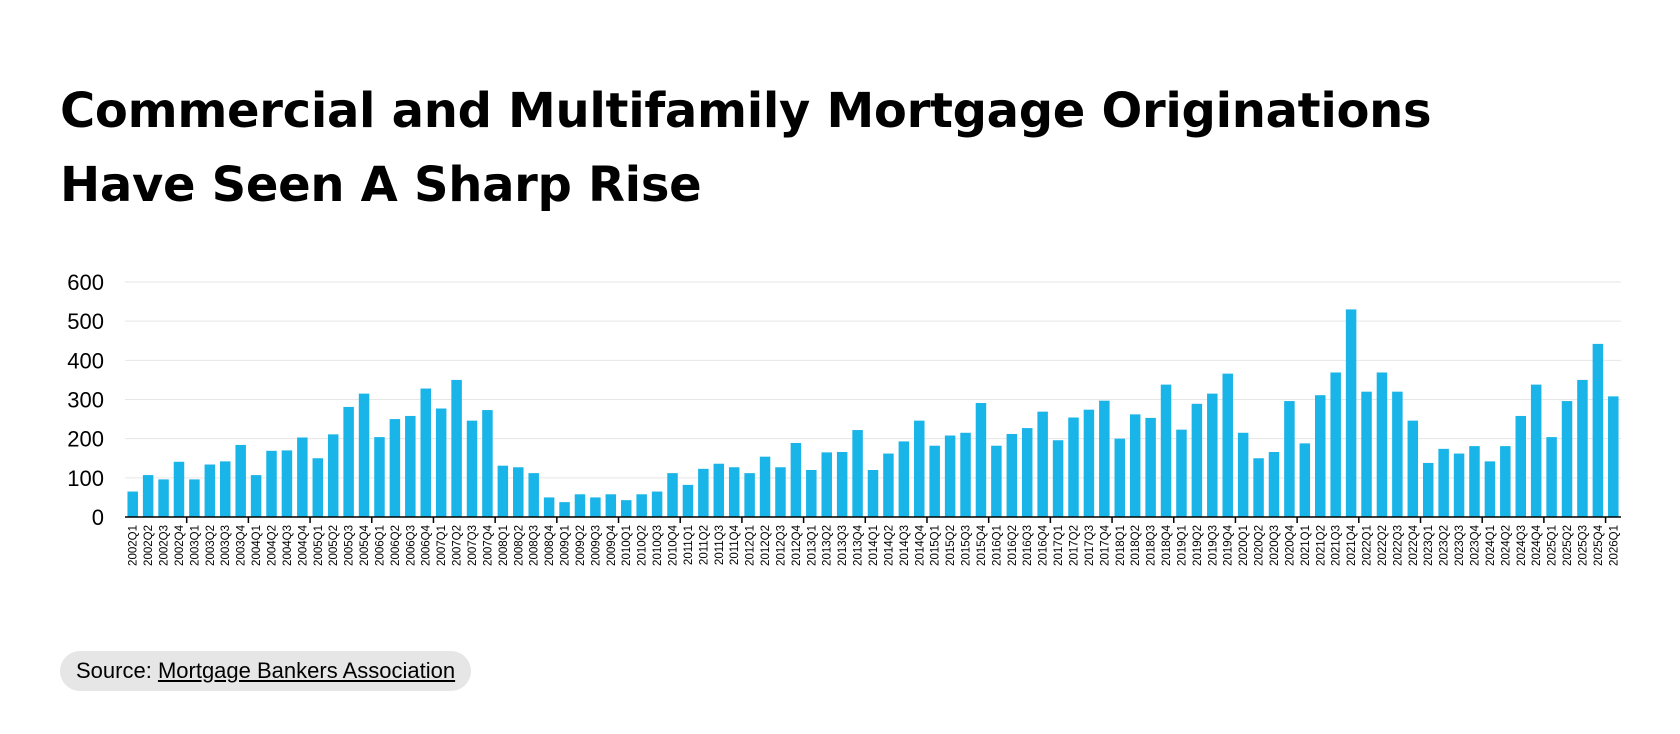 The image size is (1680, 734). What do you see at coordinates (1120, 477) in the screenshot?
I see `bar-2018Q1` at bounding box center [1120, 477].